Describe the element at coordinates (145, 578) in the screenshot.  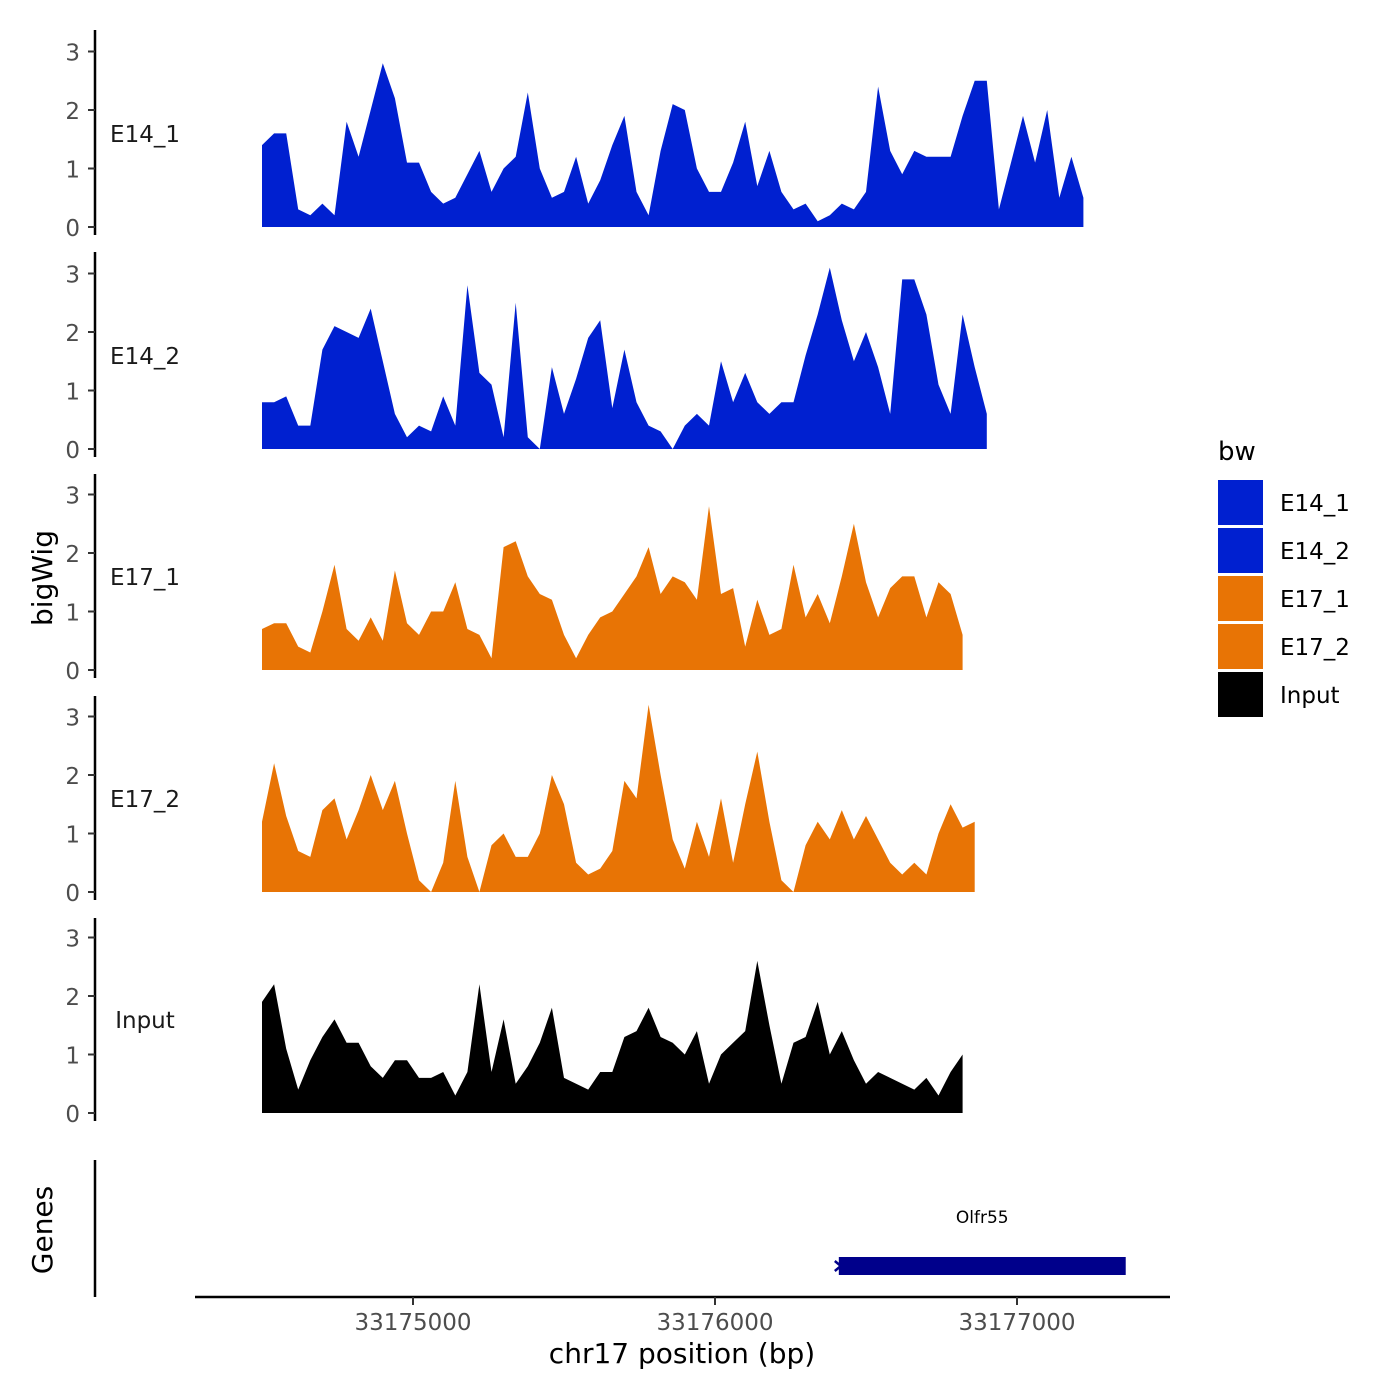
I see `track-label: E17_1` at that location.